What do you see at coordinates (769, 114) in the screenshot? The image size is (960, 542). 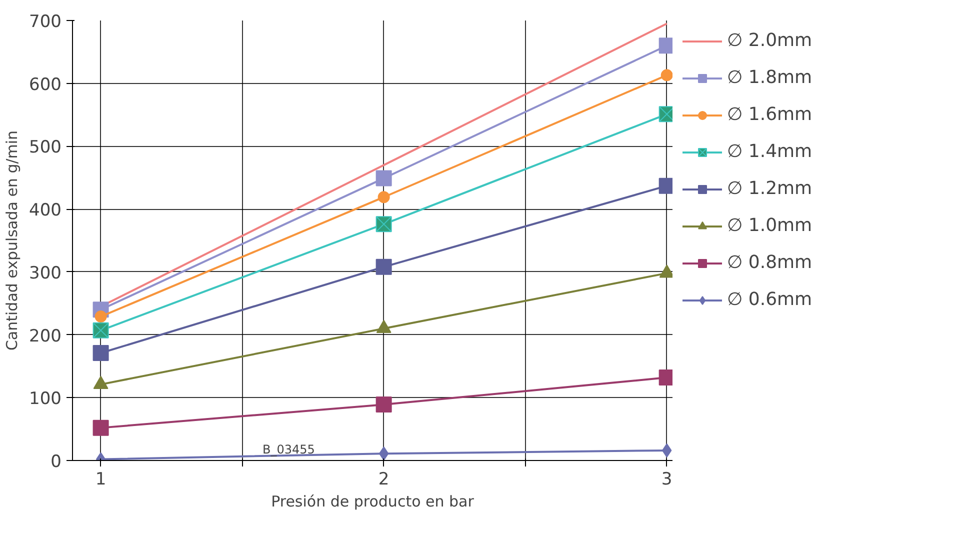 I see `legend-label: ∅ 1.6mm` at bounding box center [769, 114].